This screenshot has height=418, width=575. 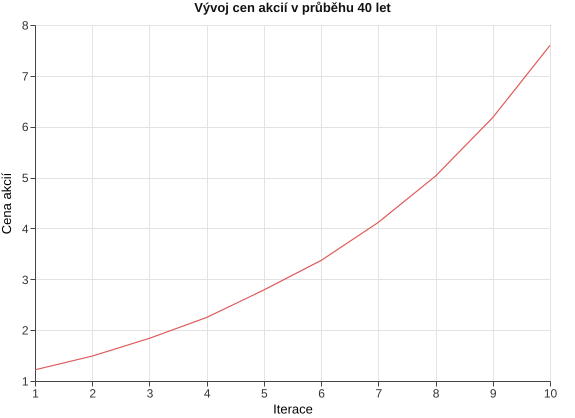 What do you see at coordinates (25, 279) in the screenshot?
I see `y-tick-label: 3` at bounding box center [25, 279].